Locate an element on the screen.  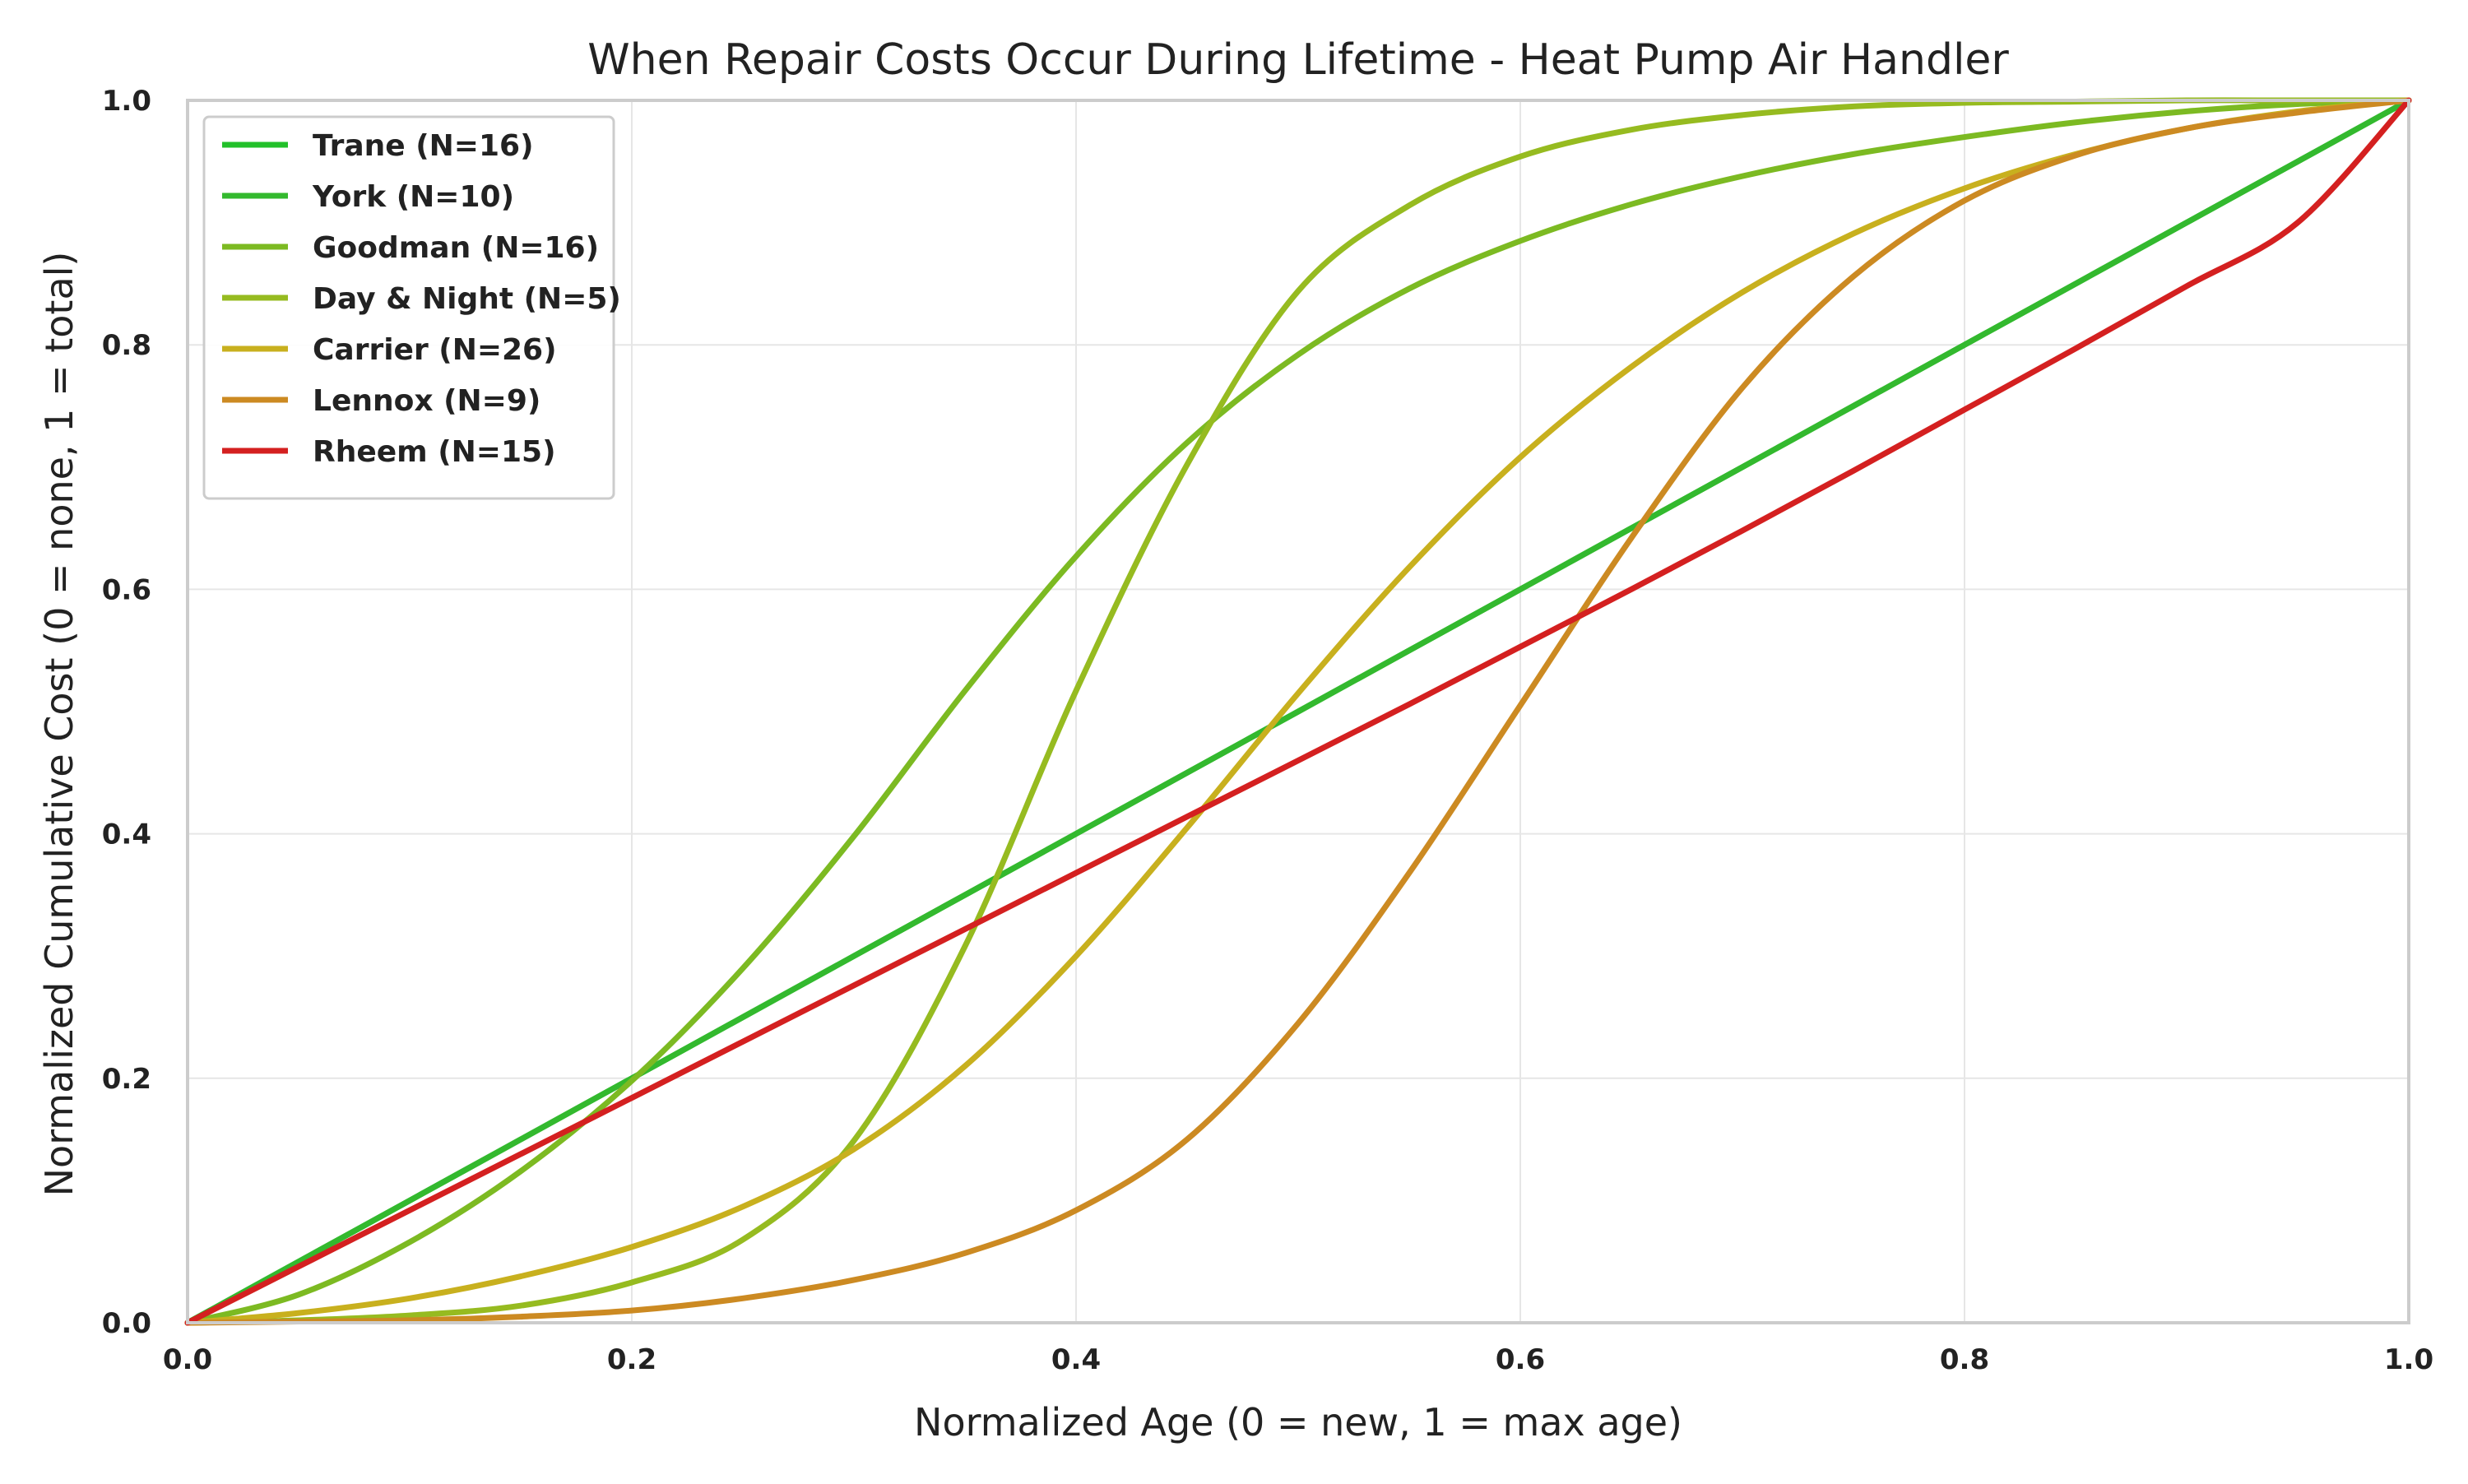
x-tick-label: 0.6 is located at coordinates (1520, 1359).